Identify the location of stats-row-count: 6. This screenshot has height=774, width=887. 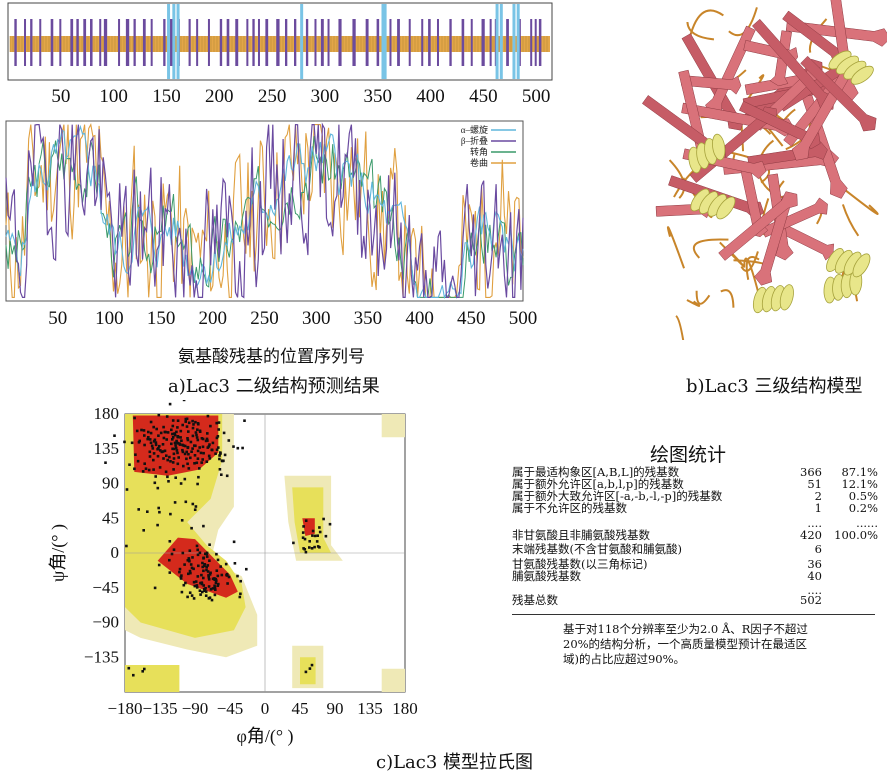
(818, 549).